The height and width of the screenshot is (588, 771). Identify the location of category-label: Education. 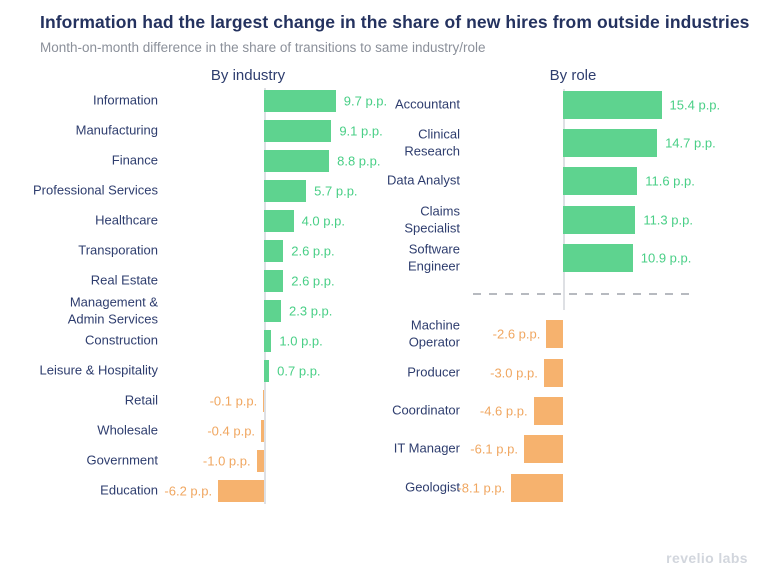
(129, 490).